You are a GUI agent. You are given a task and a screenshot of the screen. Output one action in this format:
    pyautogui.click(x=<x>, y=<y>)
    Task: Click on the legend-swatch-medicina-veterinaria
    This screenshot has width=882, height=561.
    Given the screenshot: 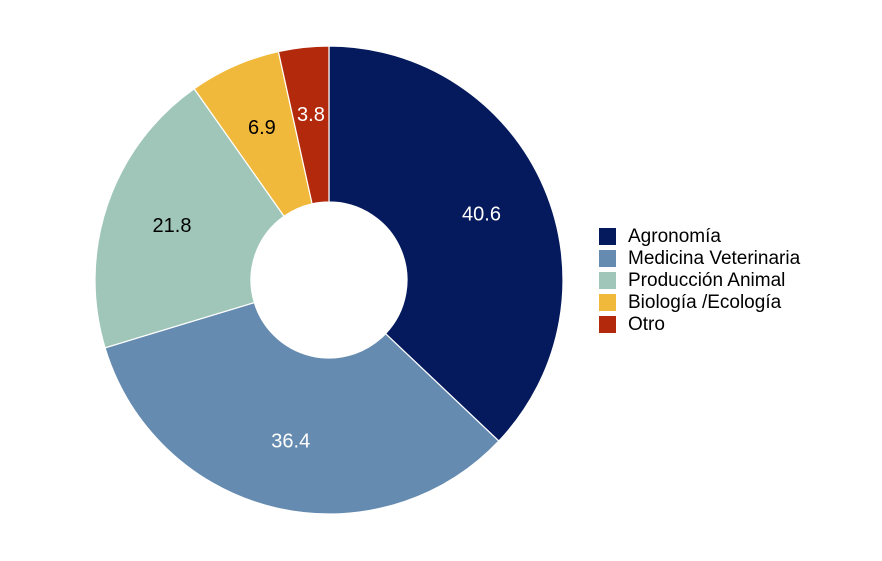 What is the action you would take?
    pyautogui.click(x=607, y=258)
    